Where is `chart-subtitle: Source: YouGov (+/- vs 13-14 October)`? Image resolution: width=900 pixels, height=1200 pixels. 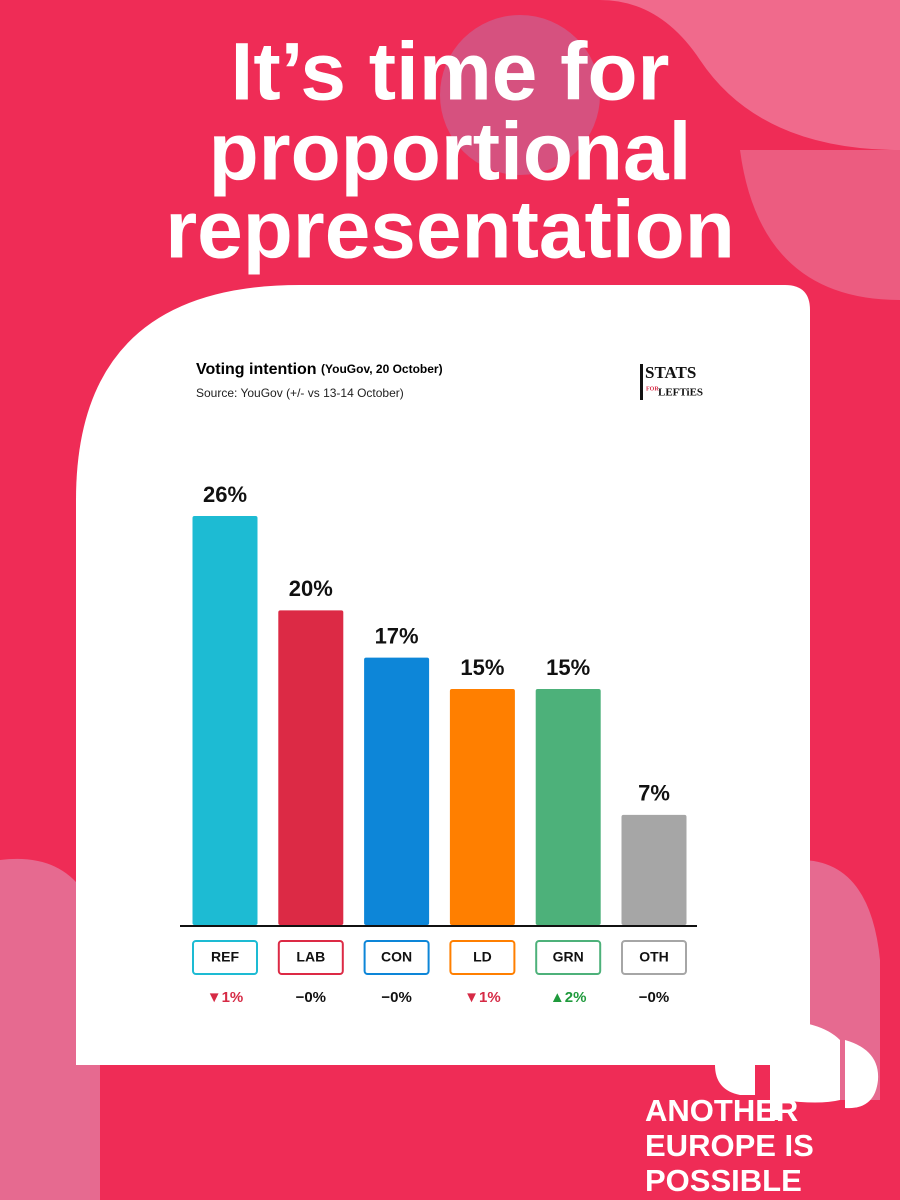
chart-subtitle: Source: YouGov (+/- vs 13-14 October) is located at coordinates (300, 393).